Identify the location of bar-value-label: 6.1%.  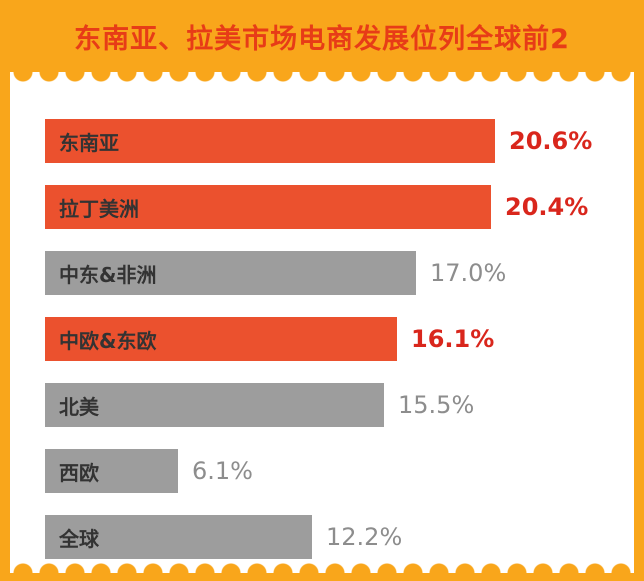
(222, 471).